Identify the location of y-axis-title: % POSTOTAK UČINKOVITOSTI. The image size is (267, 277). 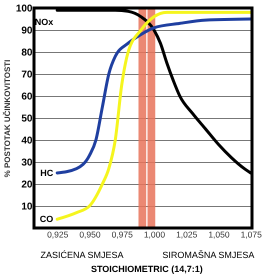
(7, 119).